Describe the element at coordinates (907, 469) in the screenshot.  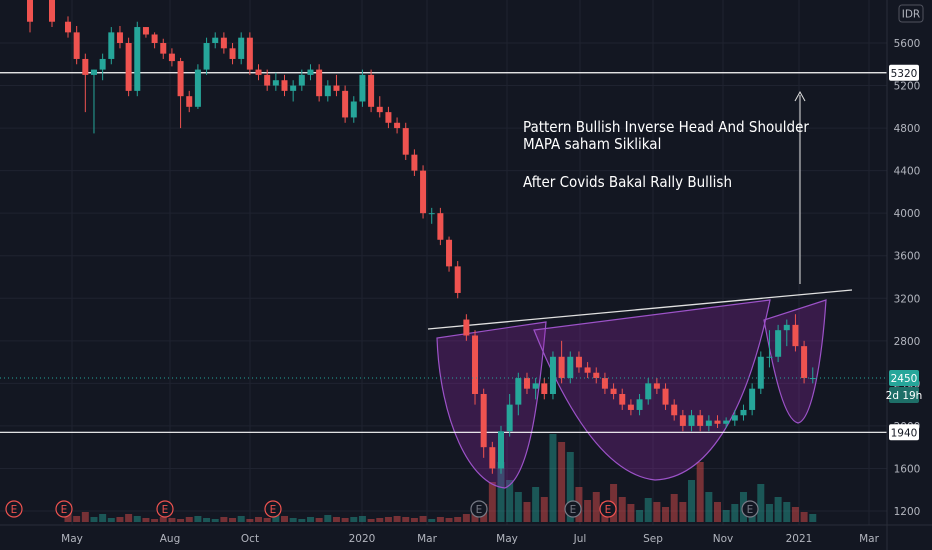
I see `y-tick-label: 1600` at that location.